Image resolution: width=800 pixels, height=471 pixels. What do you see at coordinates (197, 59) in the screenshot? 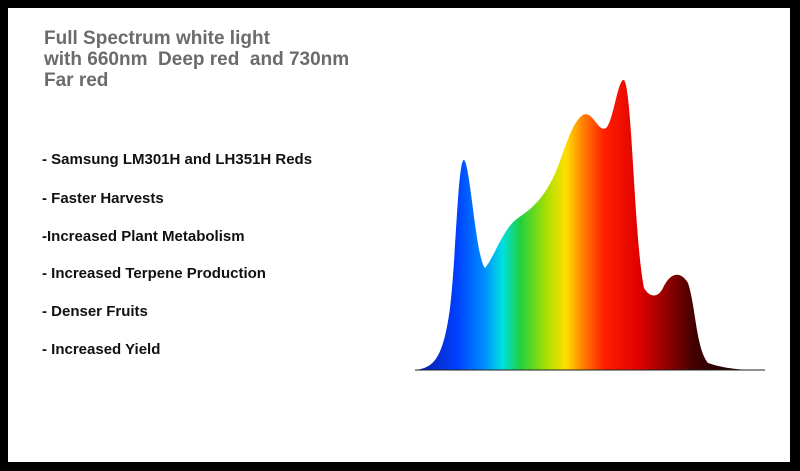
I see `title-line: with 660nm Deep red and 730nm` at bounding box center [197, 59].